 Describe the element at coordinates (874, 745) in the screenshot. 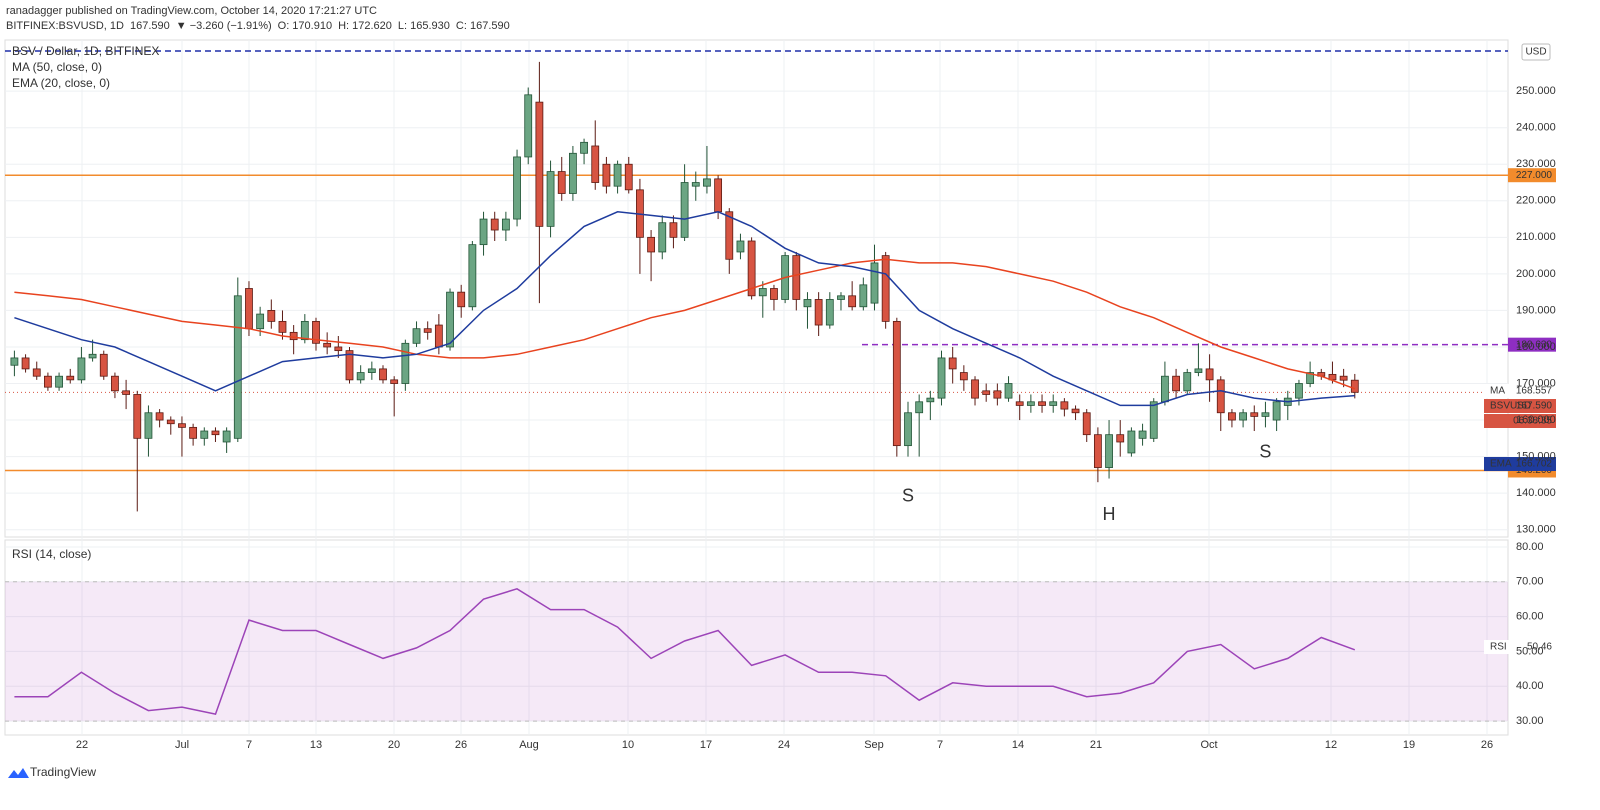

I see `x-tick-label: Sep` at that location.